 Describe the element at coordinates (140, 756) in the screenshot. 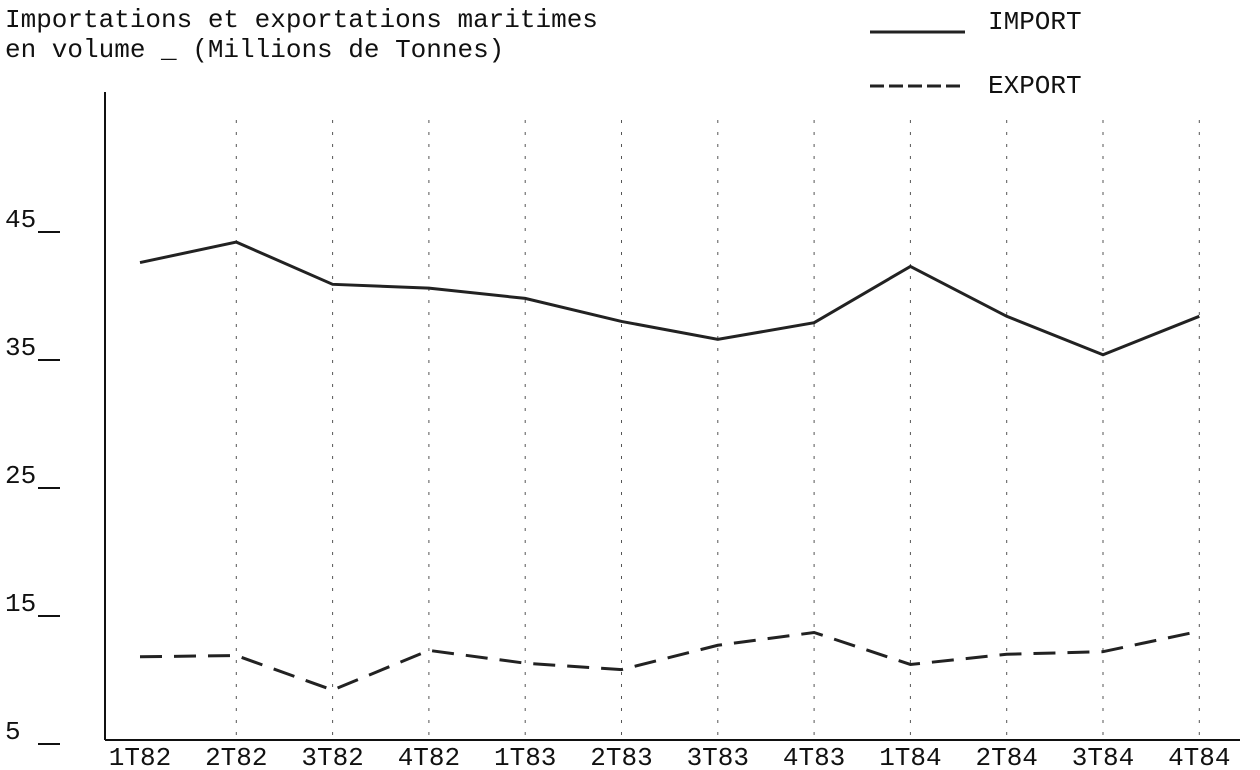

I see `x-tick-label: 1T82` at that location.